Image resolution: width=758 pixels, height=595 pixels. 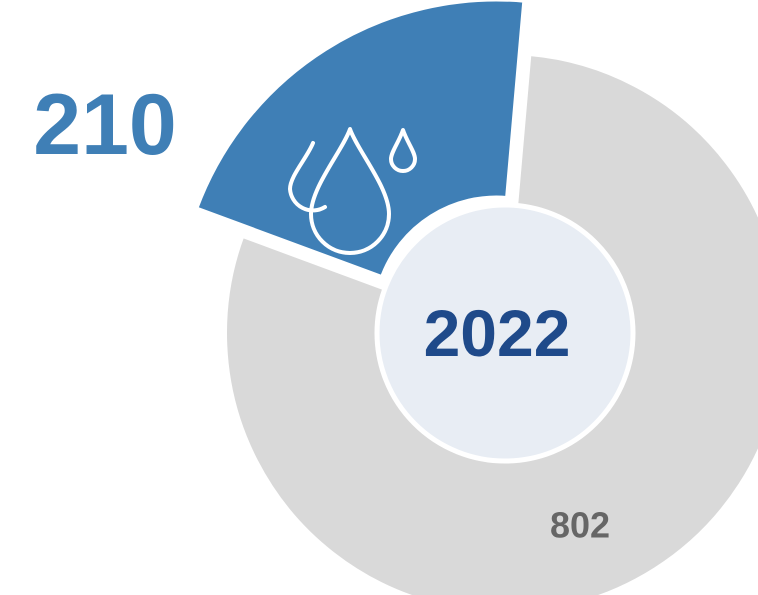 What do you see at coordinates (580, 525) in the screenshot?
I see `other-slice-value-label: 802` at bounding box center [580, 525].